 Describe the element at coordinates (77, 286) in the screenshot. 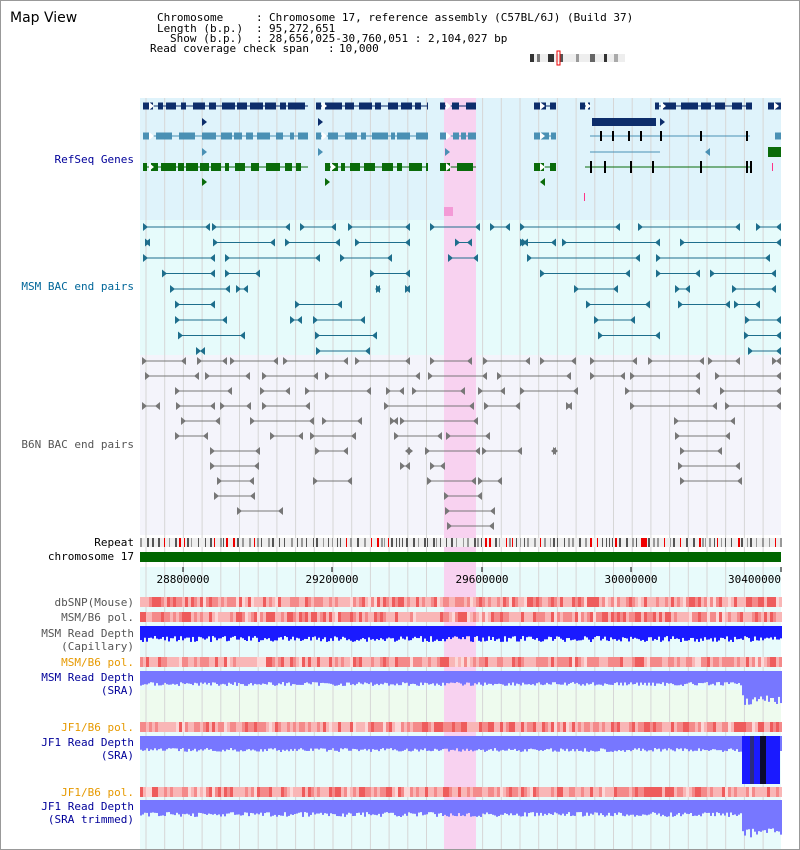

I see `track-label-msm-bac-end-pairs: MSM BAC end pairs` at that location.